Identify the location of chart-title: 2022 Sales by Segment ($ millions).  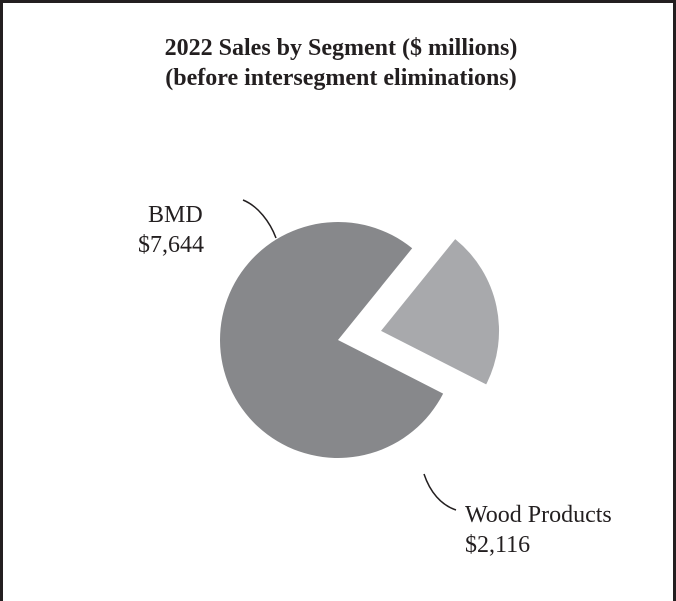
(341, 48).